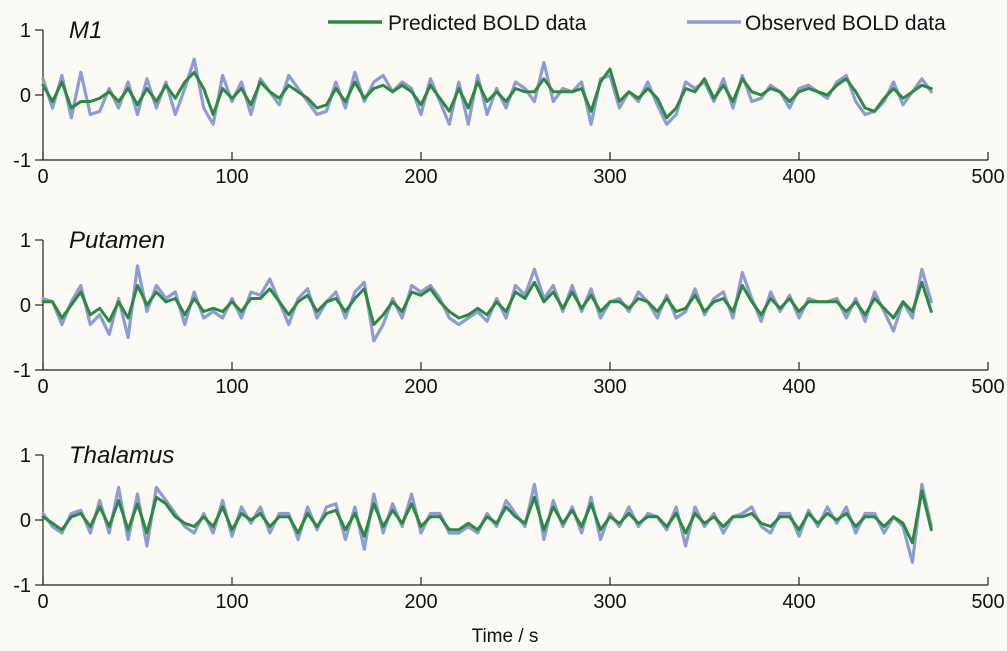 The image size is (1007, 651). Describe the element at coordinates (505, 636) in the screenshot. I see `x-axis-label: Time / s` at that location.